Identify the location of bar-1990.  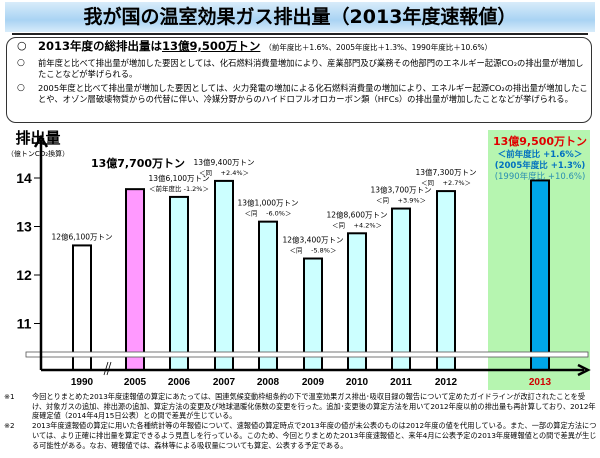
(82, 307).